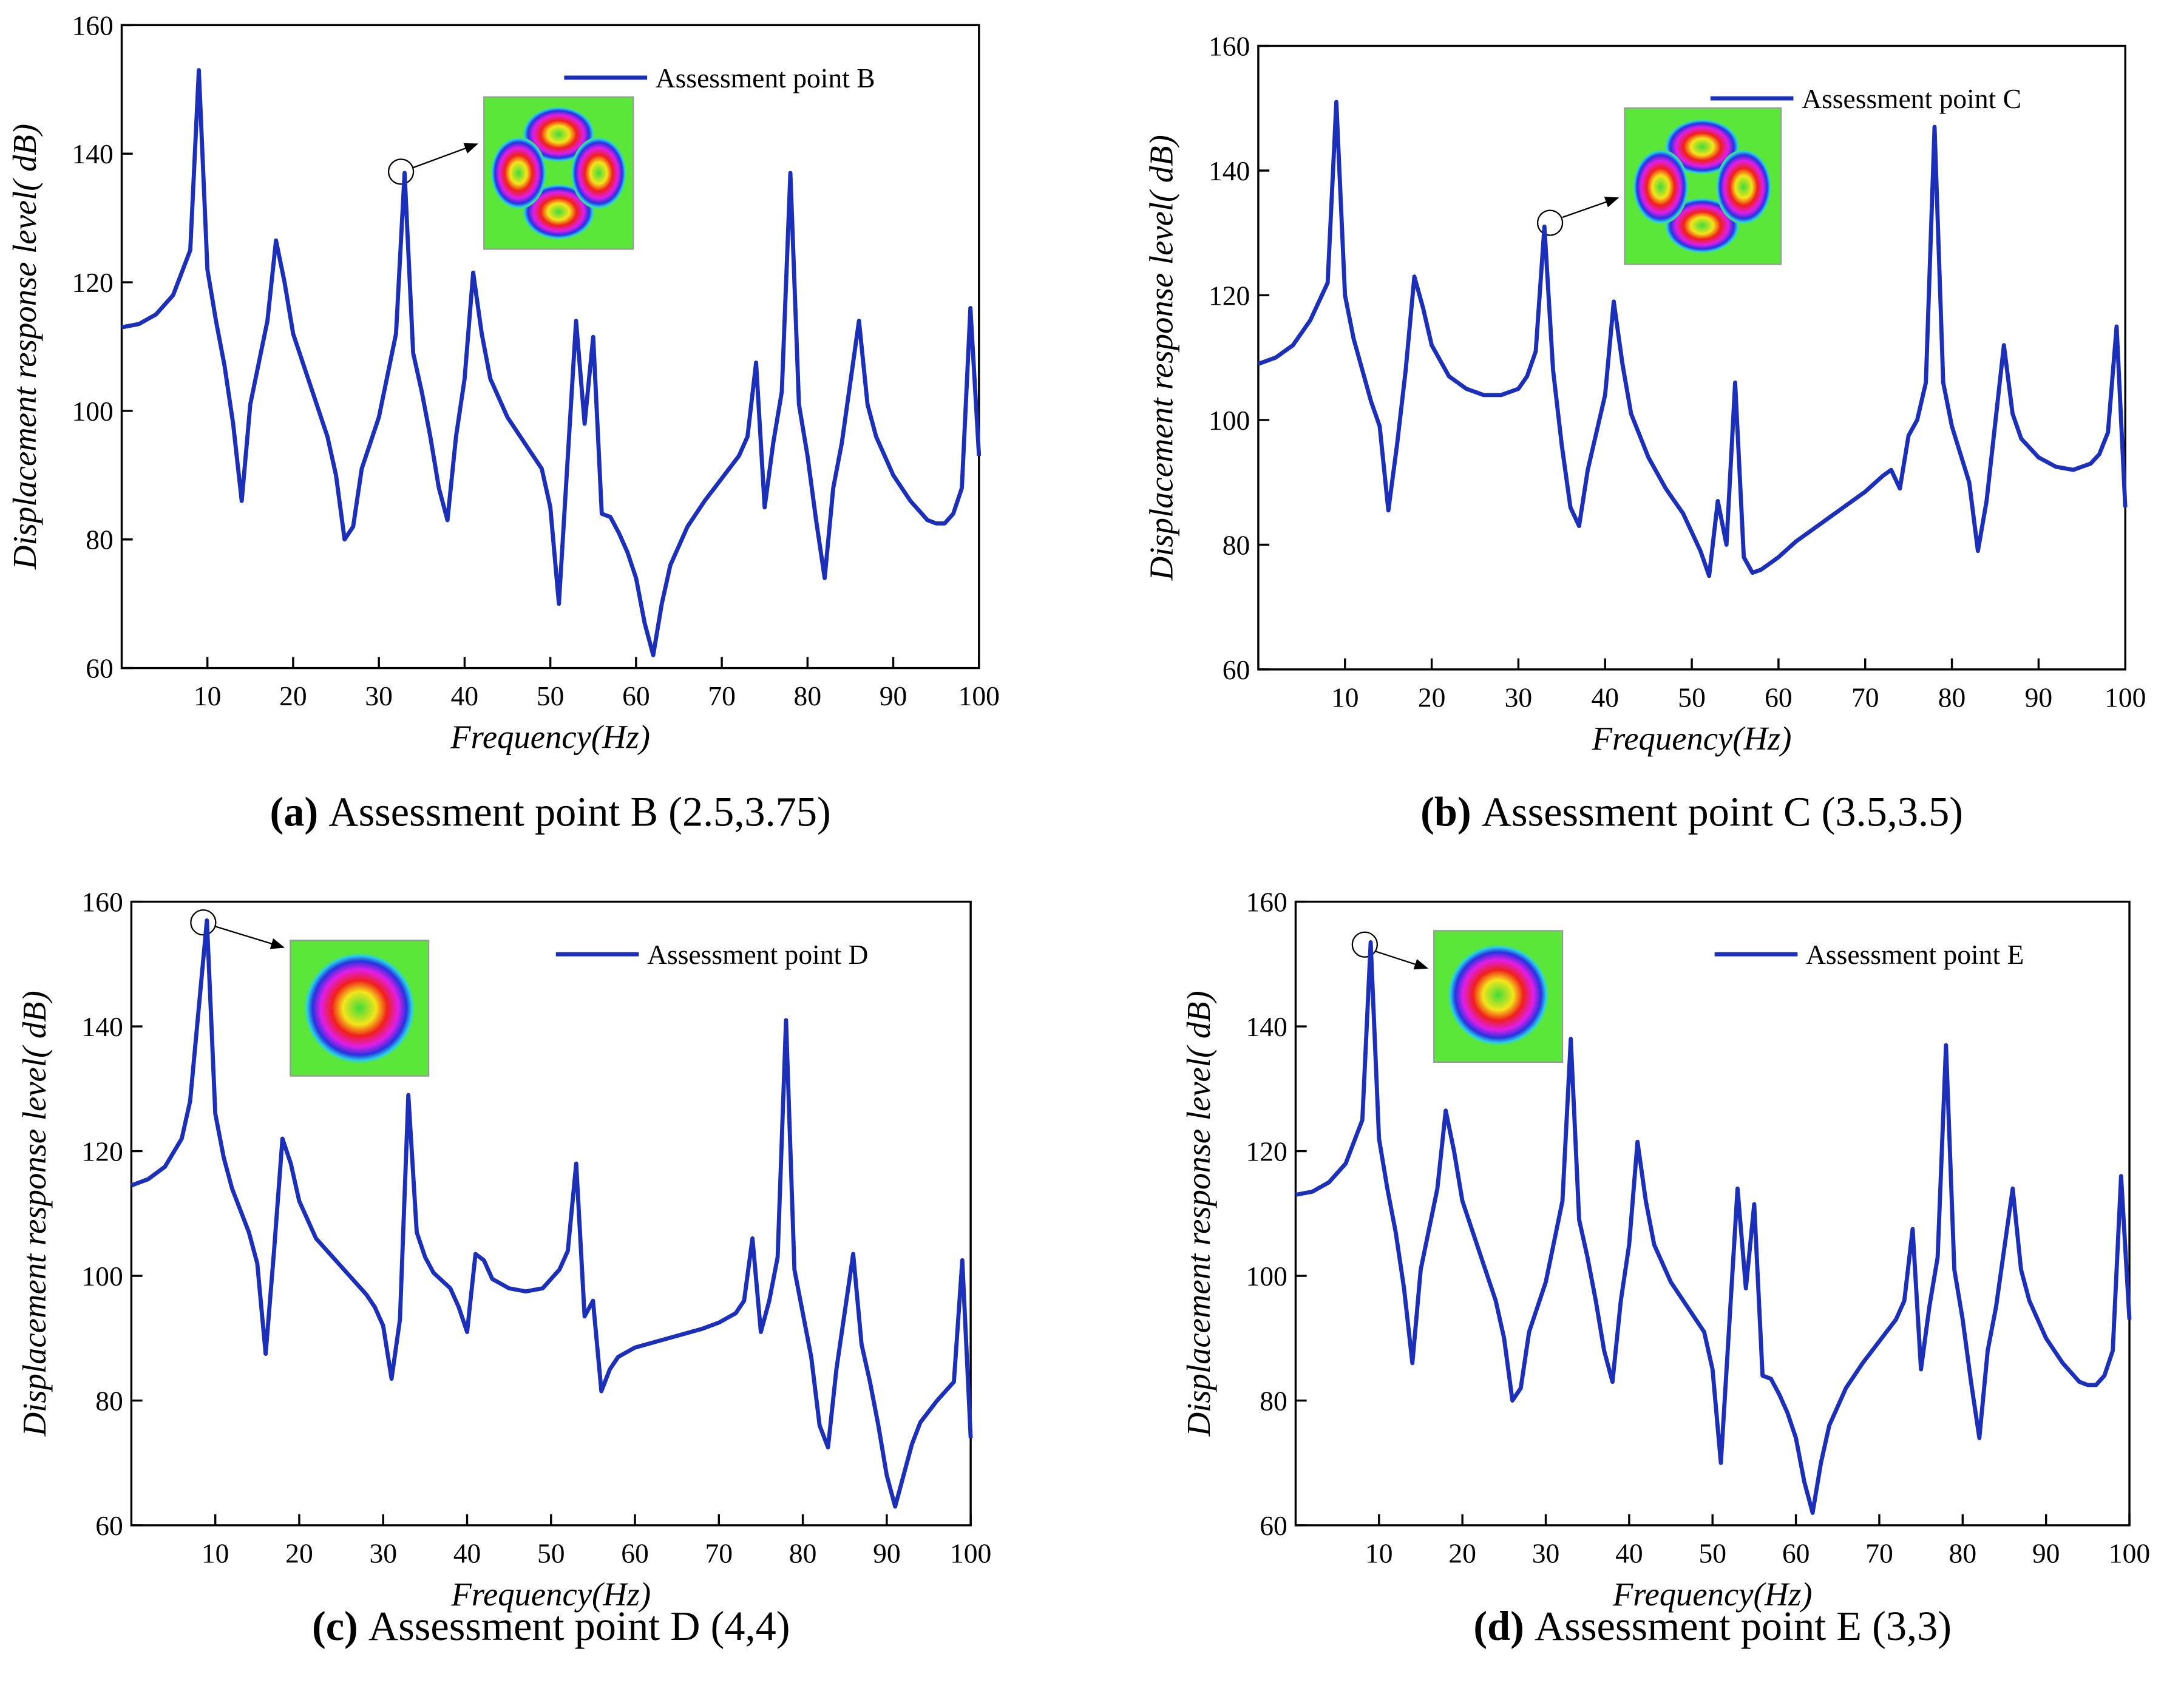  I want to click on caption-label: (d), so click(1498, 1626).